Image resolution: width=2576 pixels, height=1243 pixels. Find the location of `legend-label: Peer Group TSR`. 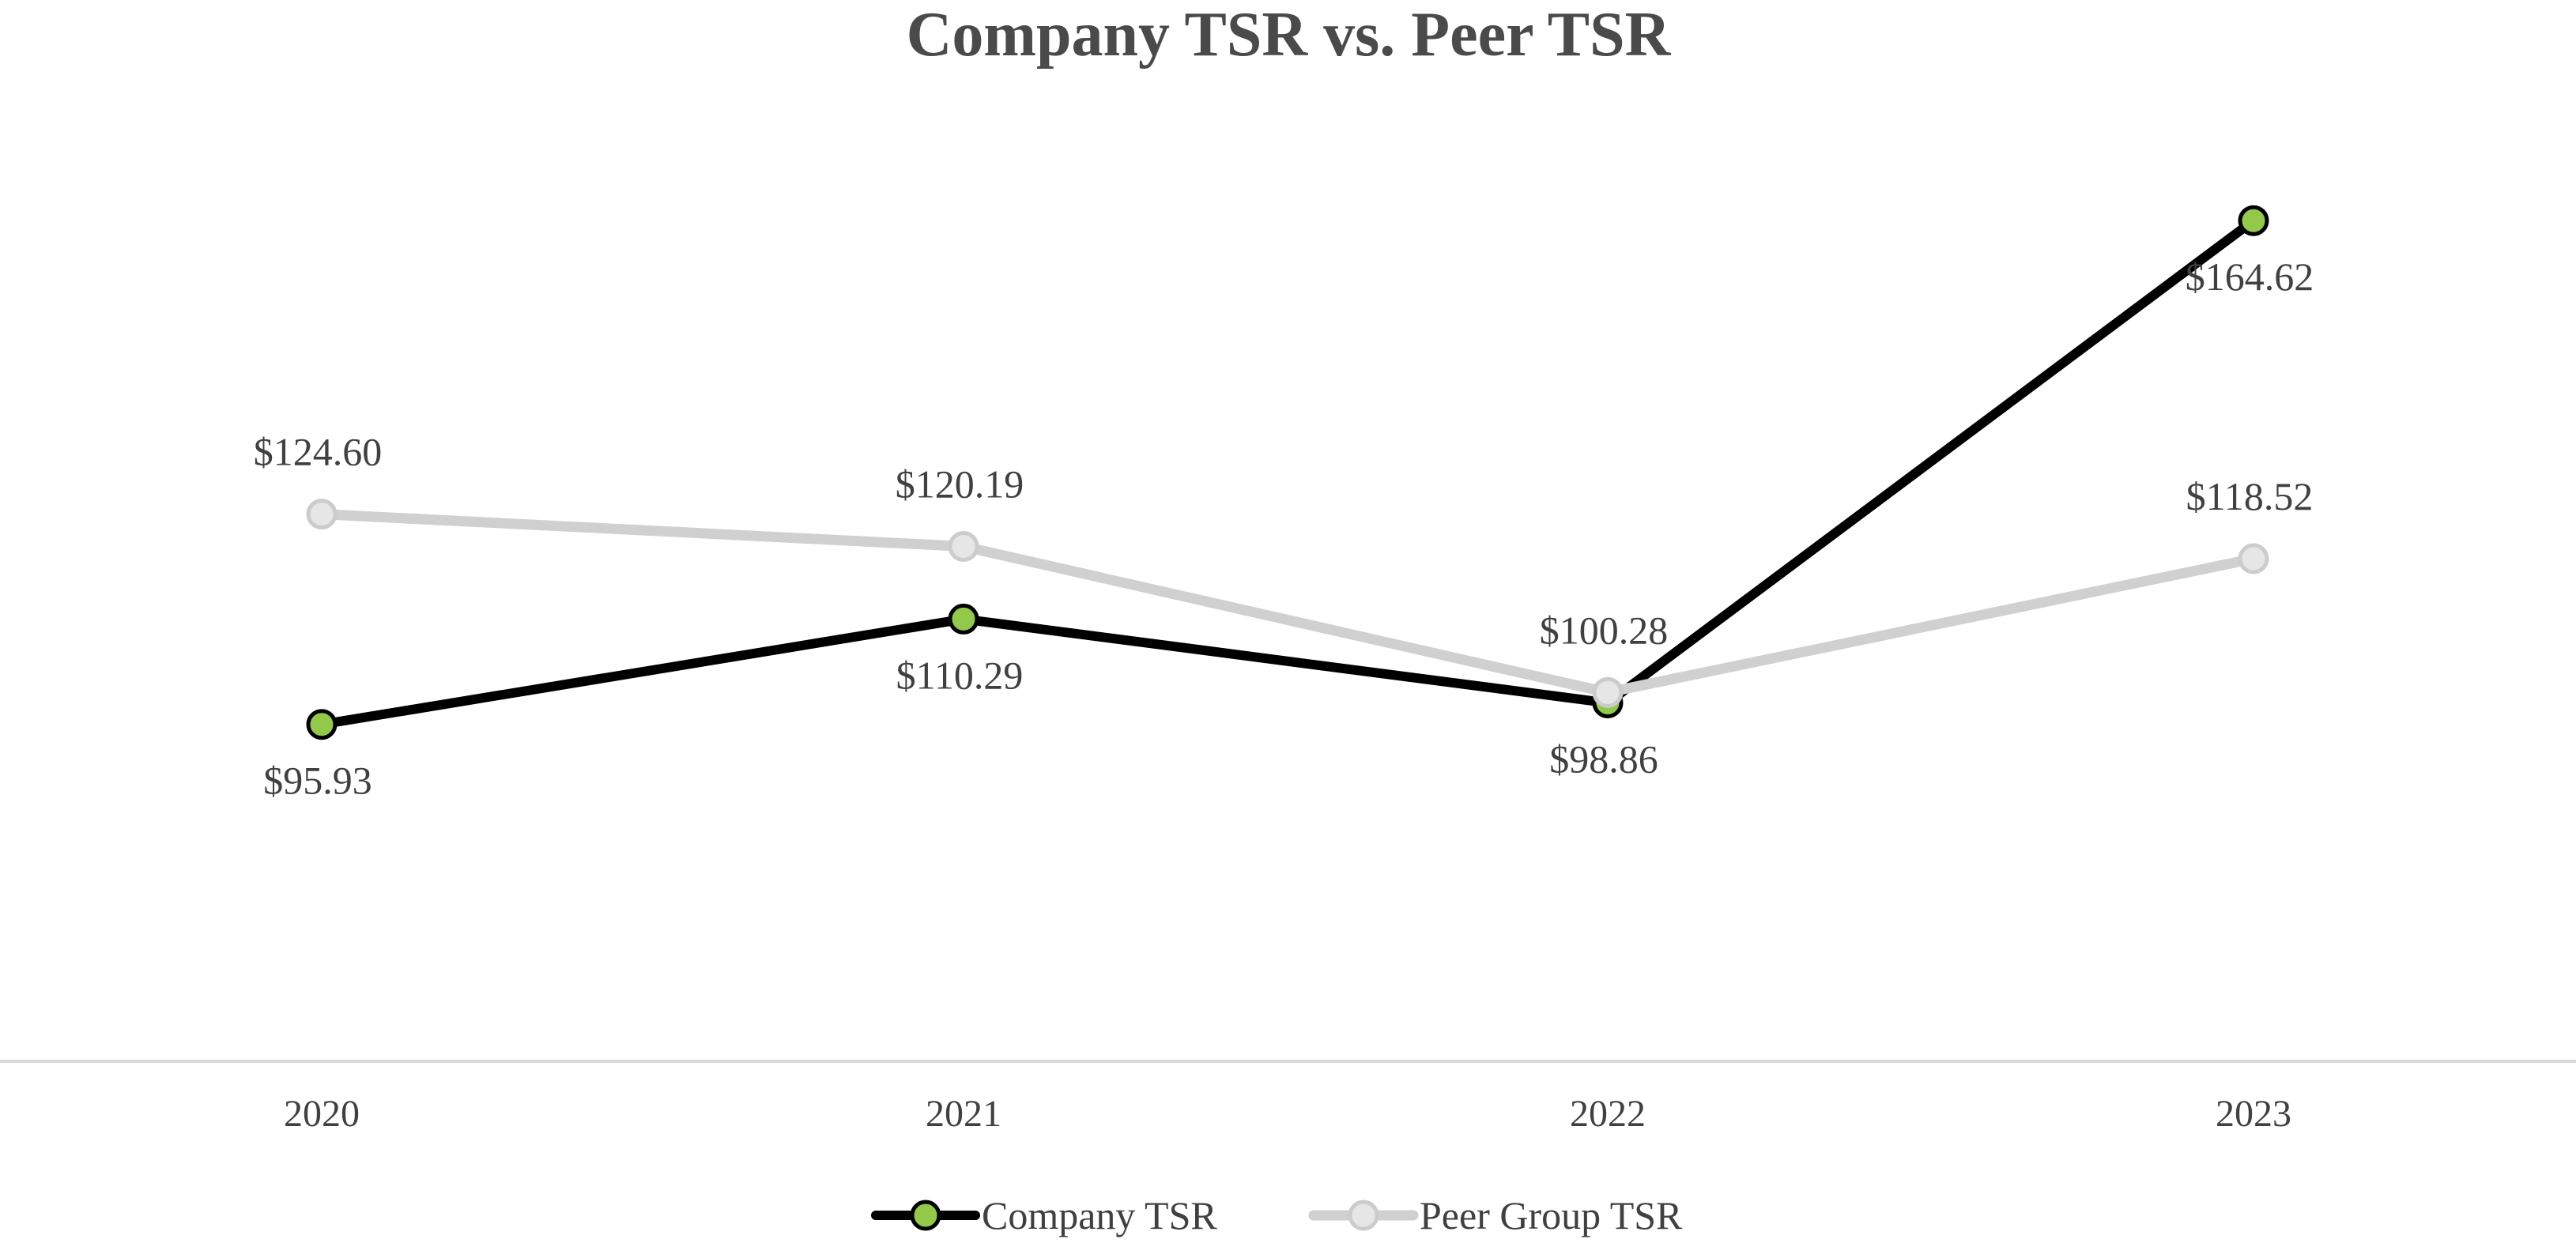

legend-label: Peer Group TSR is located at coordinates (1551, 1215).